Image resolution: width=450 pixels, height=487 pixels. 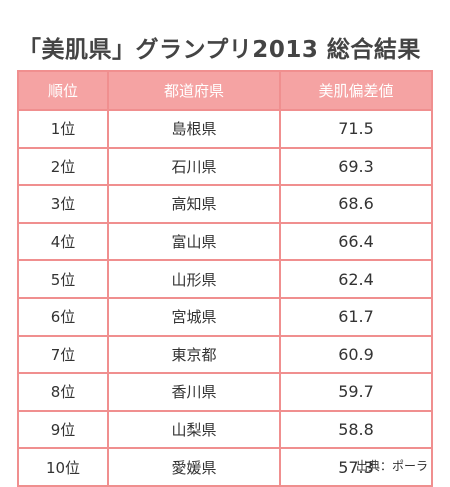 I want to click on page-title: 「美肌県」グランプリ2013 総合結果, so click(x=219, y=50).